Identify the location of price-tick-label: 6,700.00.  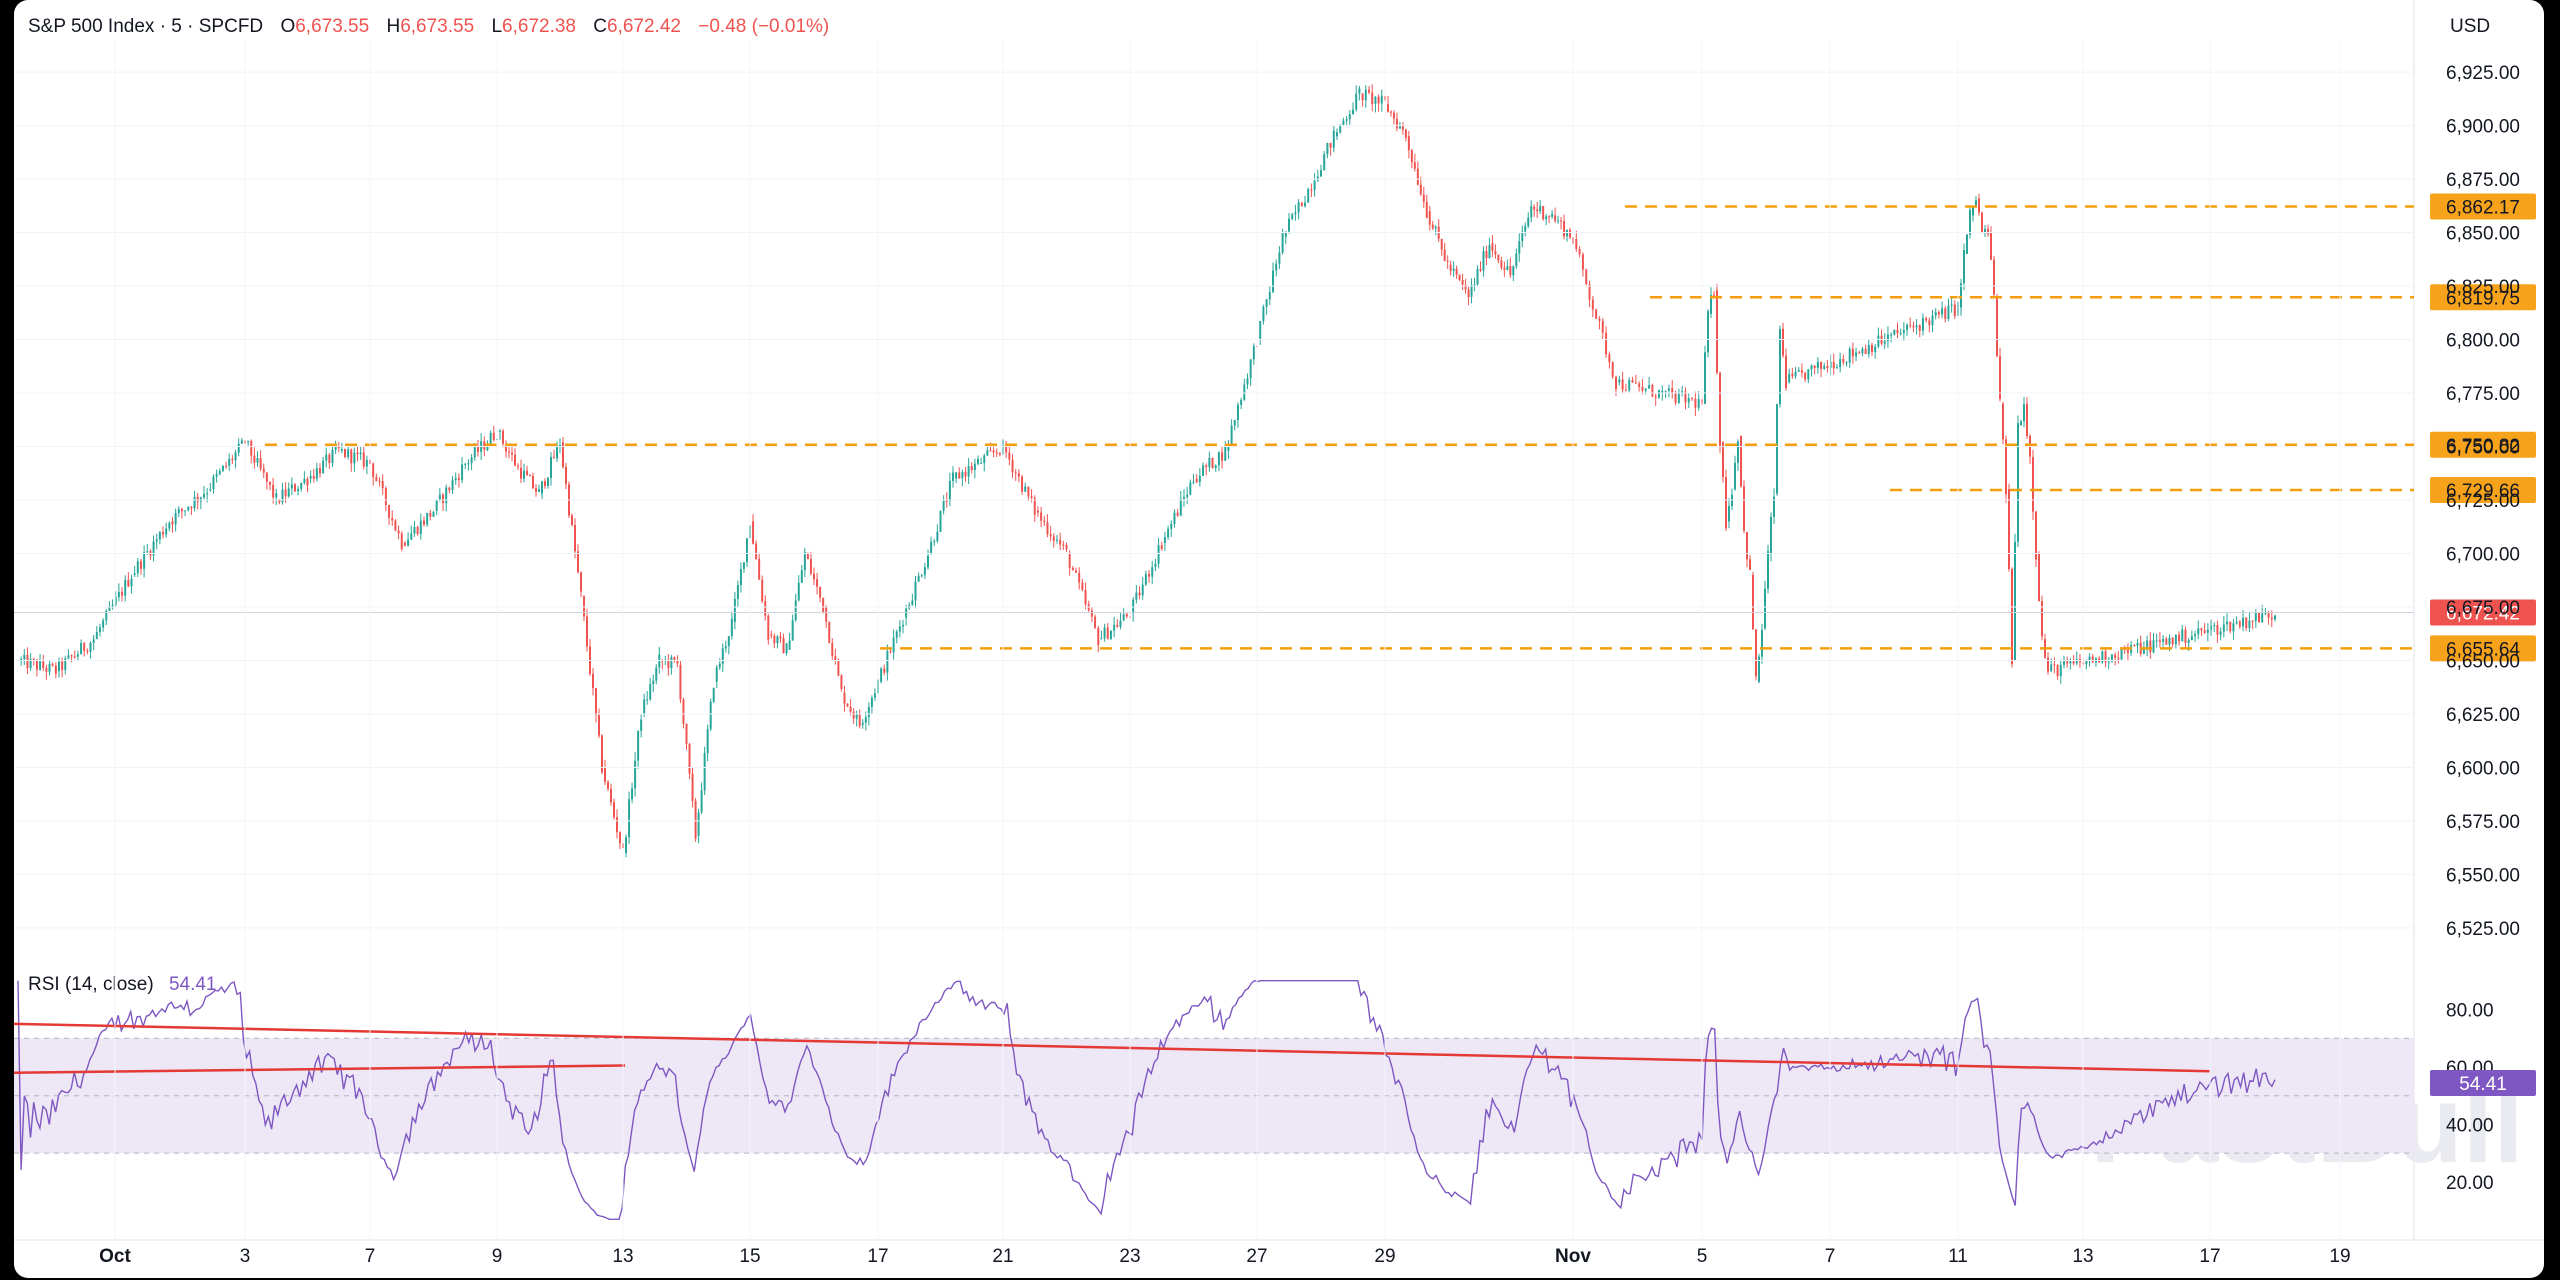
(2483, 554).